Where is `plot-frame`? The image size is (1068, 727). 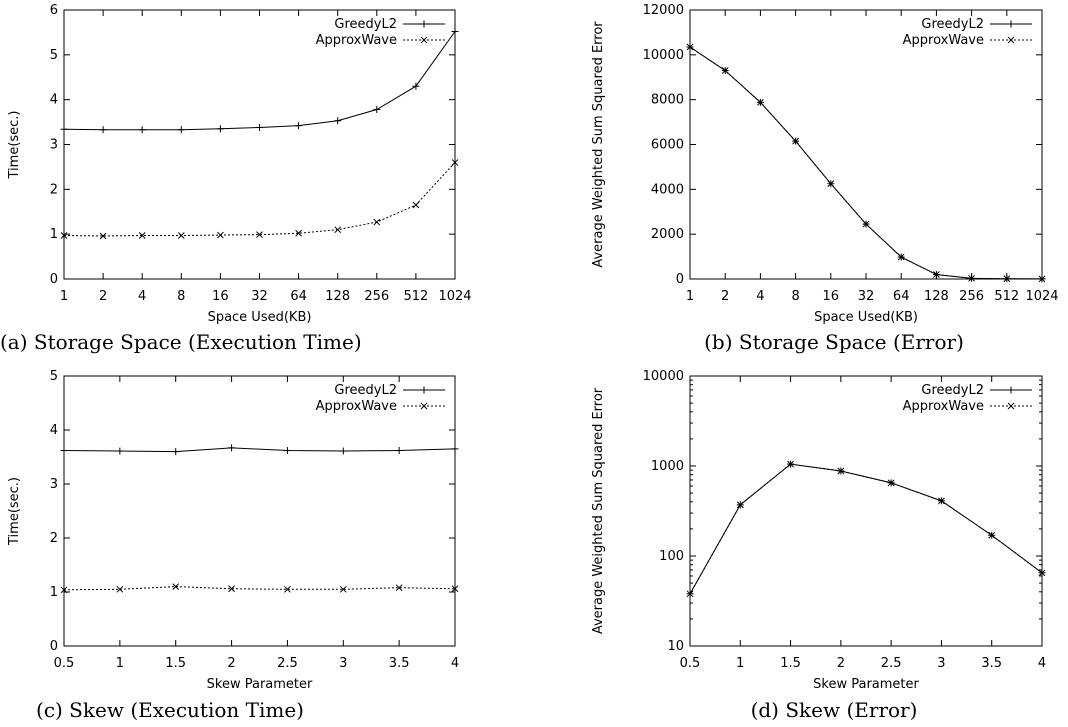
plot-frame is located at coordinates (866, 144).